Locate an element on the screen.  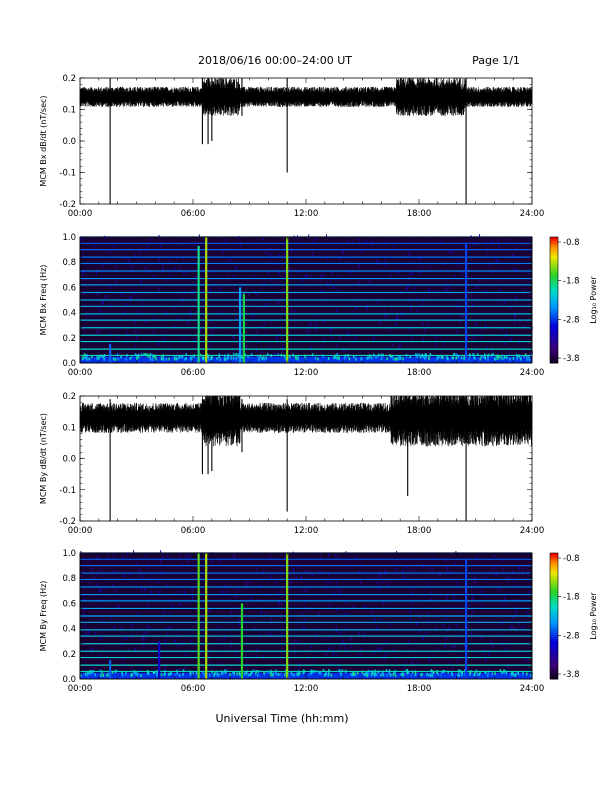
by_spec-xtick-label: 18:00 is located at coordinates (419, 689).